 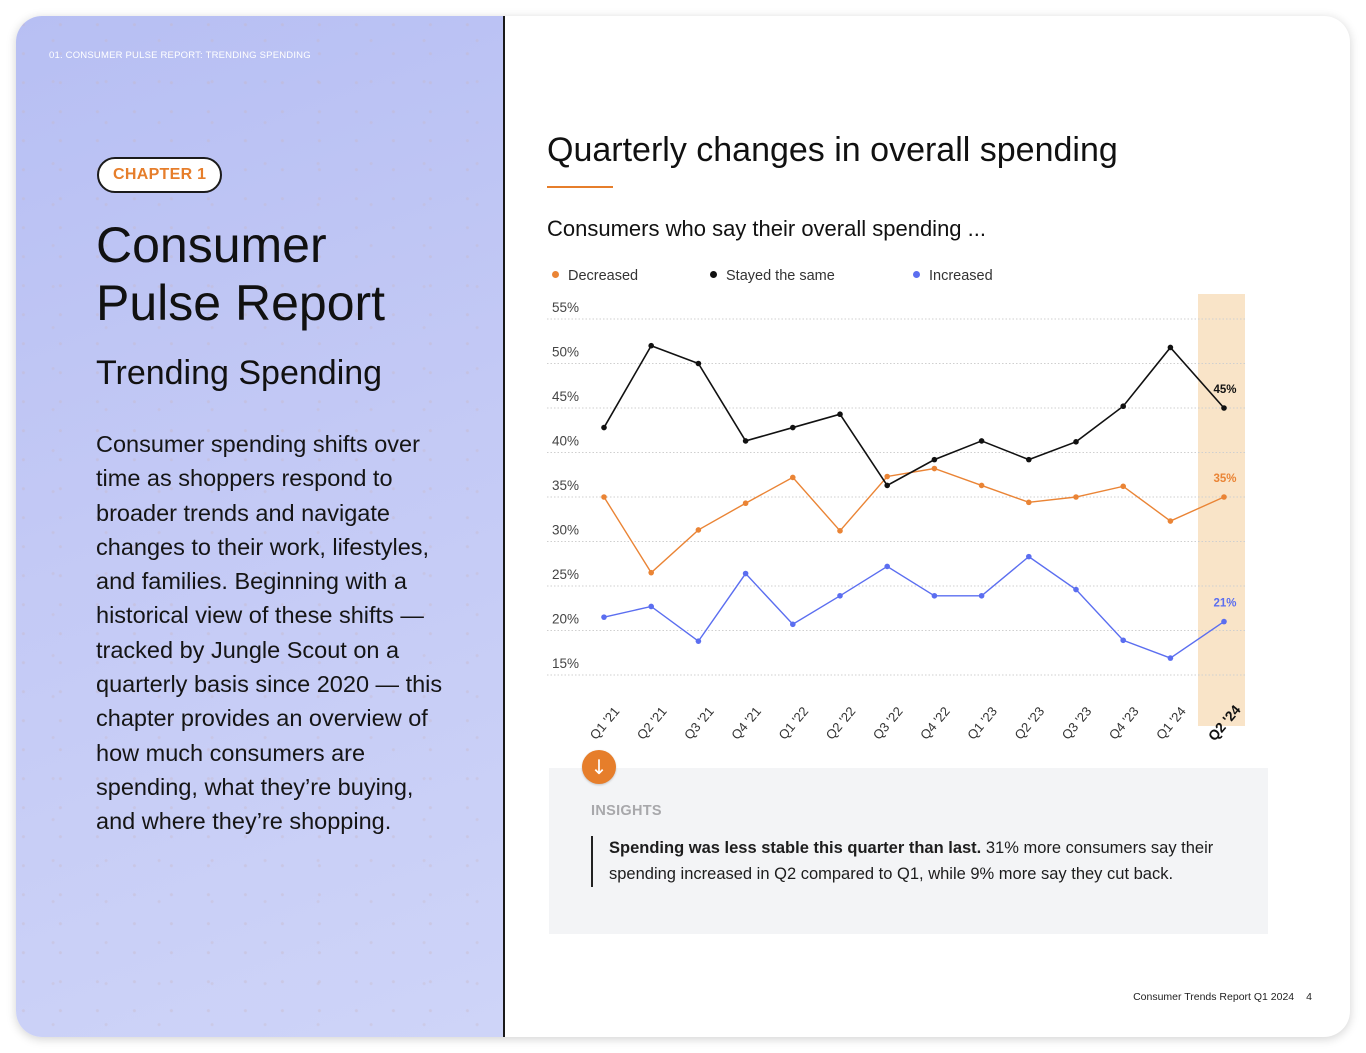 I want to click on data-label: 35%, so click(x=1224, y=479).